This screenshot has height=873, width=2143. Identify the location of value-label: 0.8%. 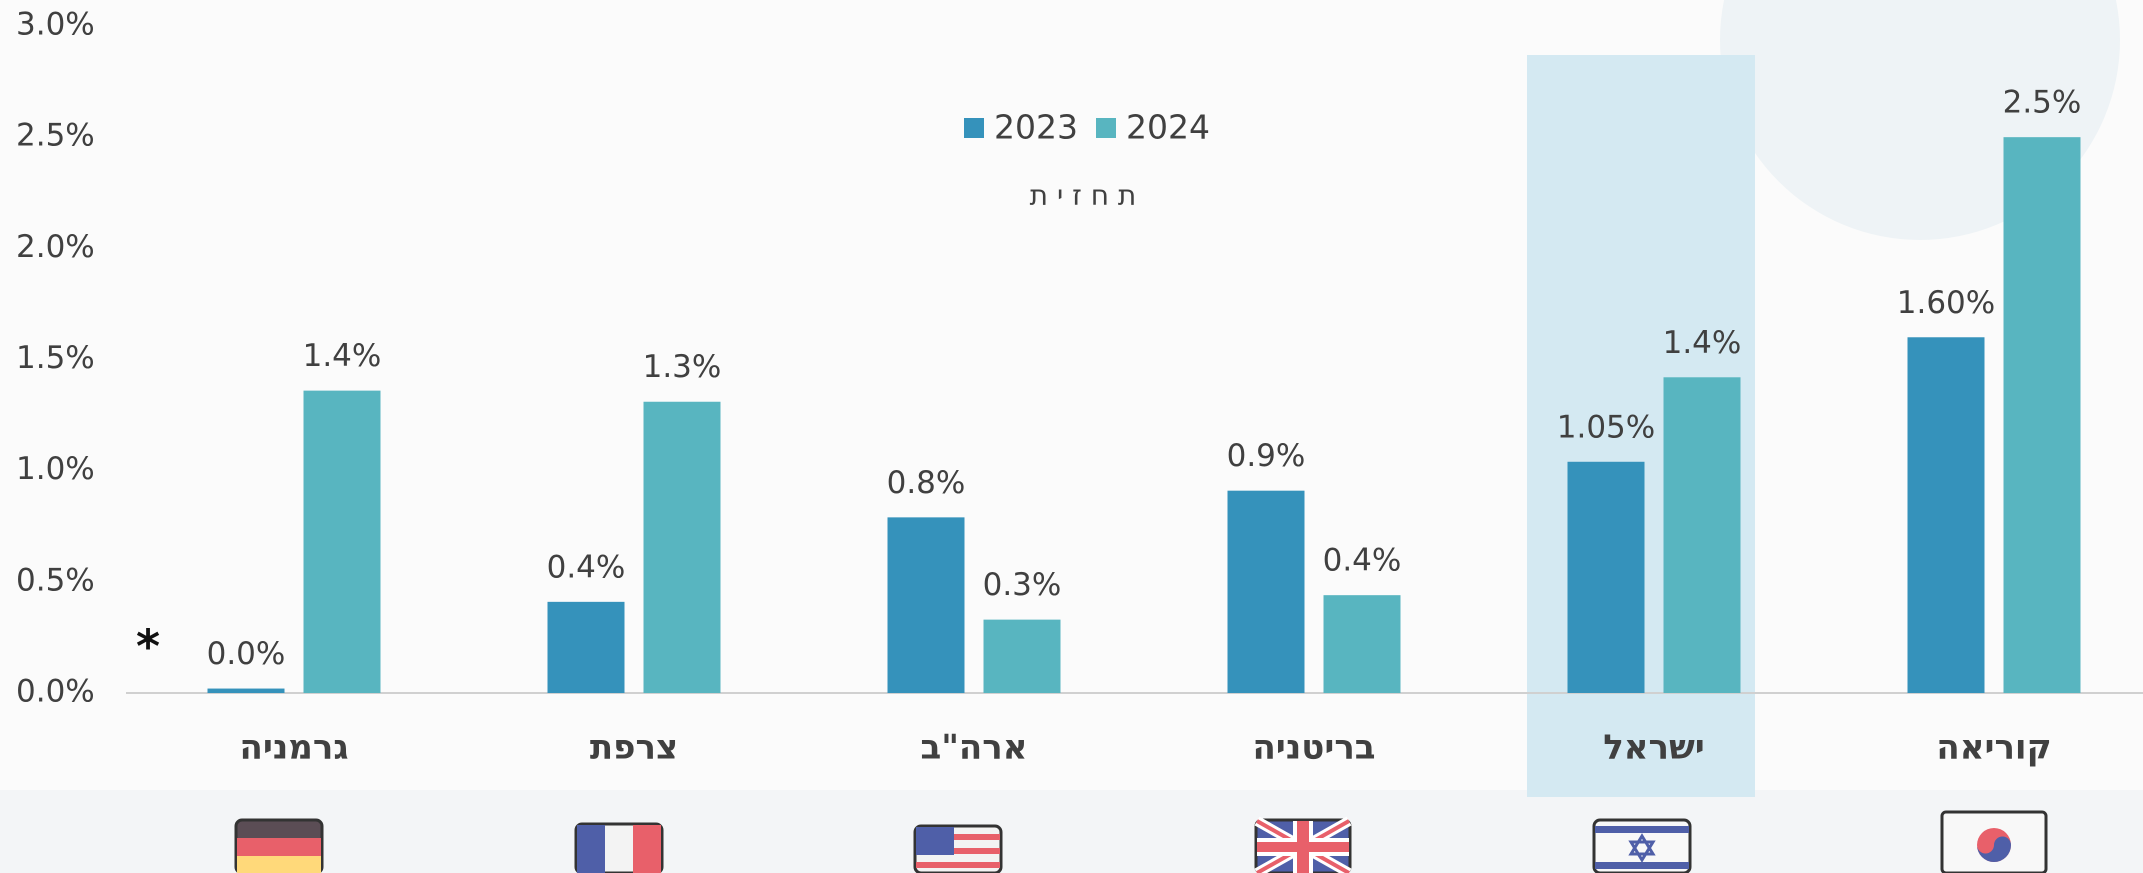
(926, 483).